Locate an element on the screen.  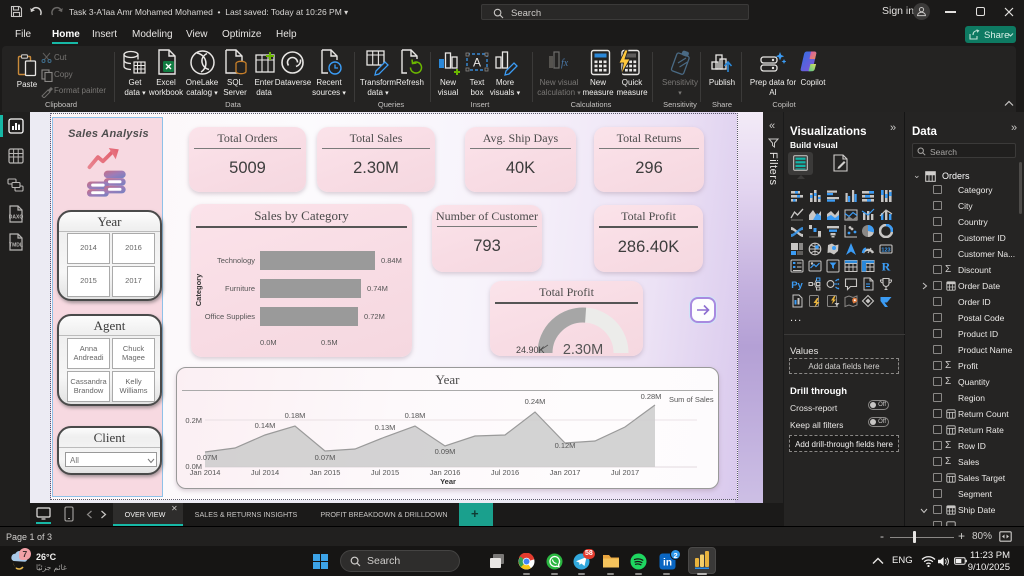
svg-text: Year is located at coordinates (448, 481).